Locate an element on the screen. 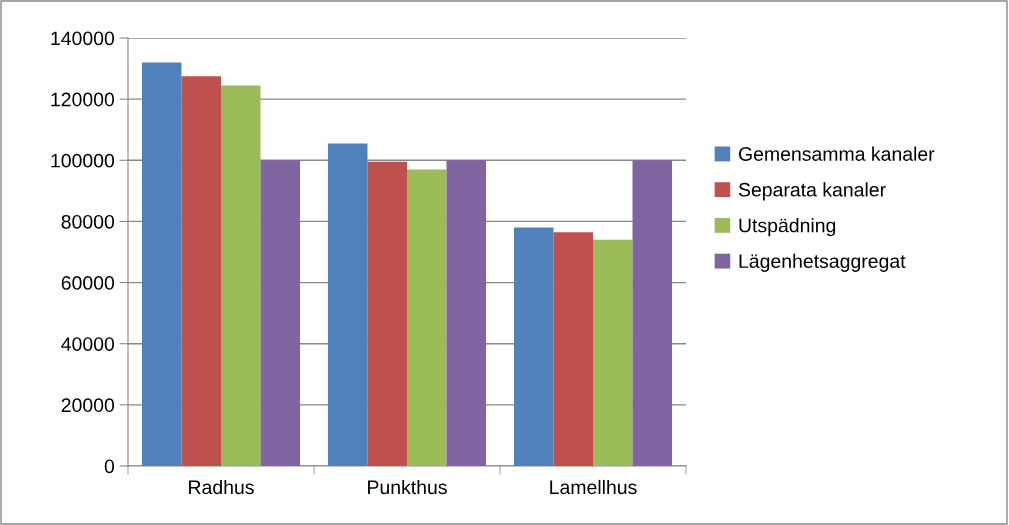 This screenshot has width=1009, height=525. y-tick-label: 60000 is located at coordinates (88, 283).